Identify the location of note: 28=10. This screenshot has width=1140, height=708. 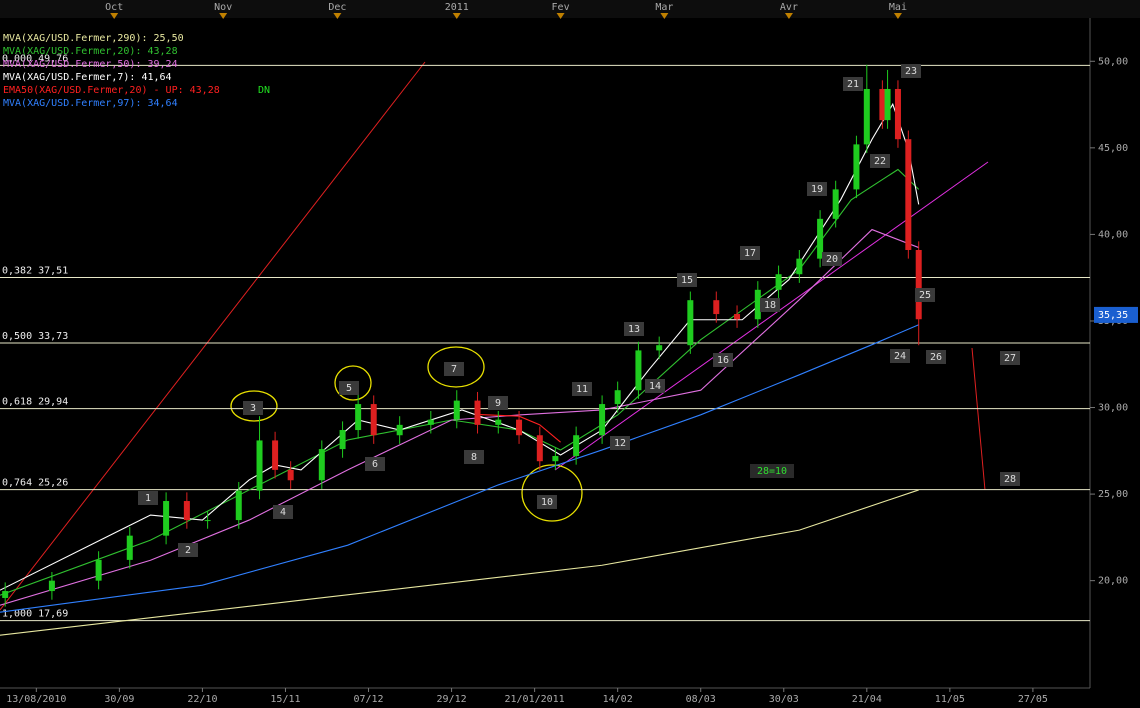
(772, 471).